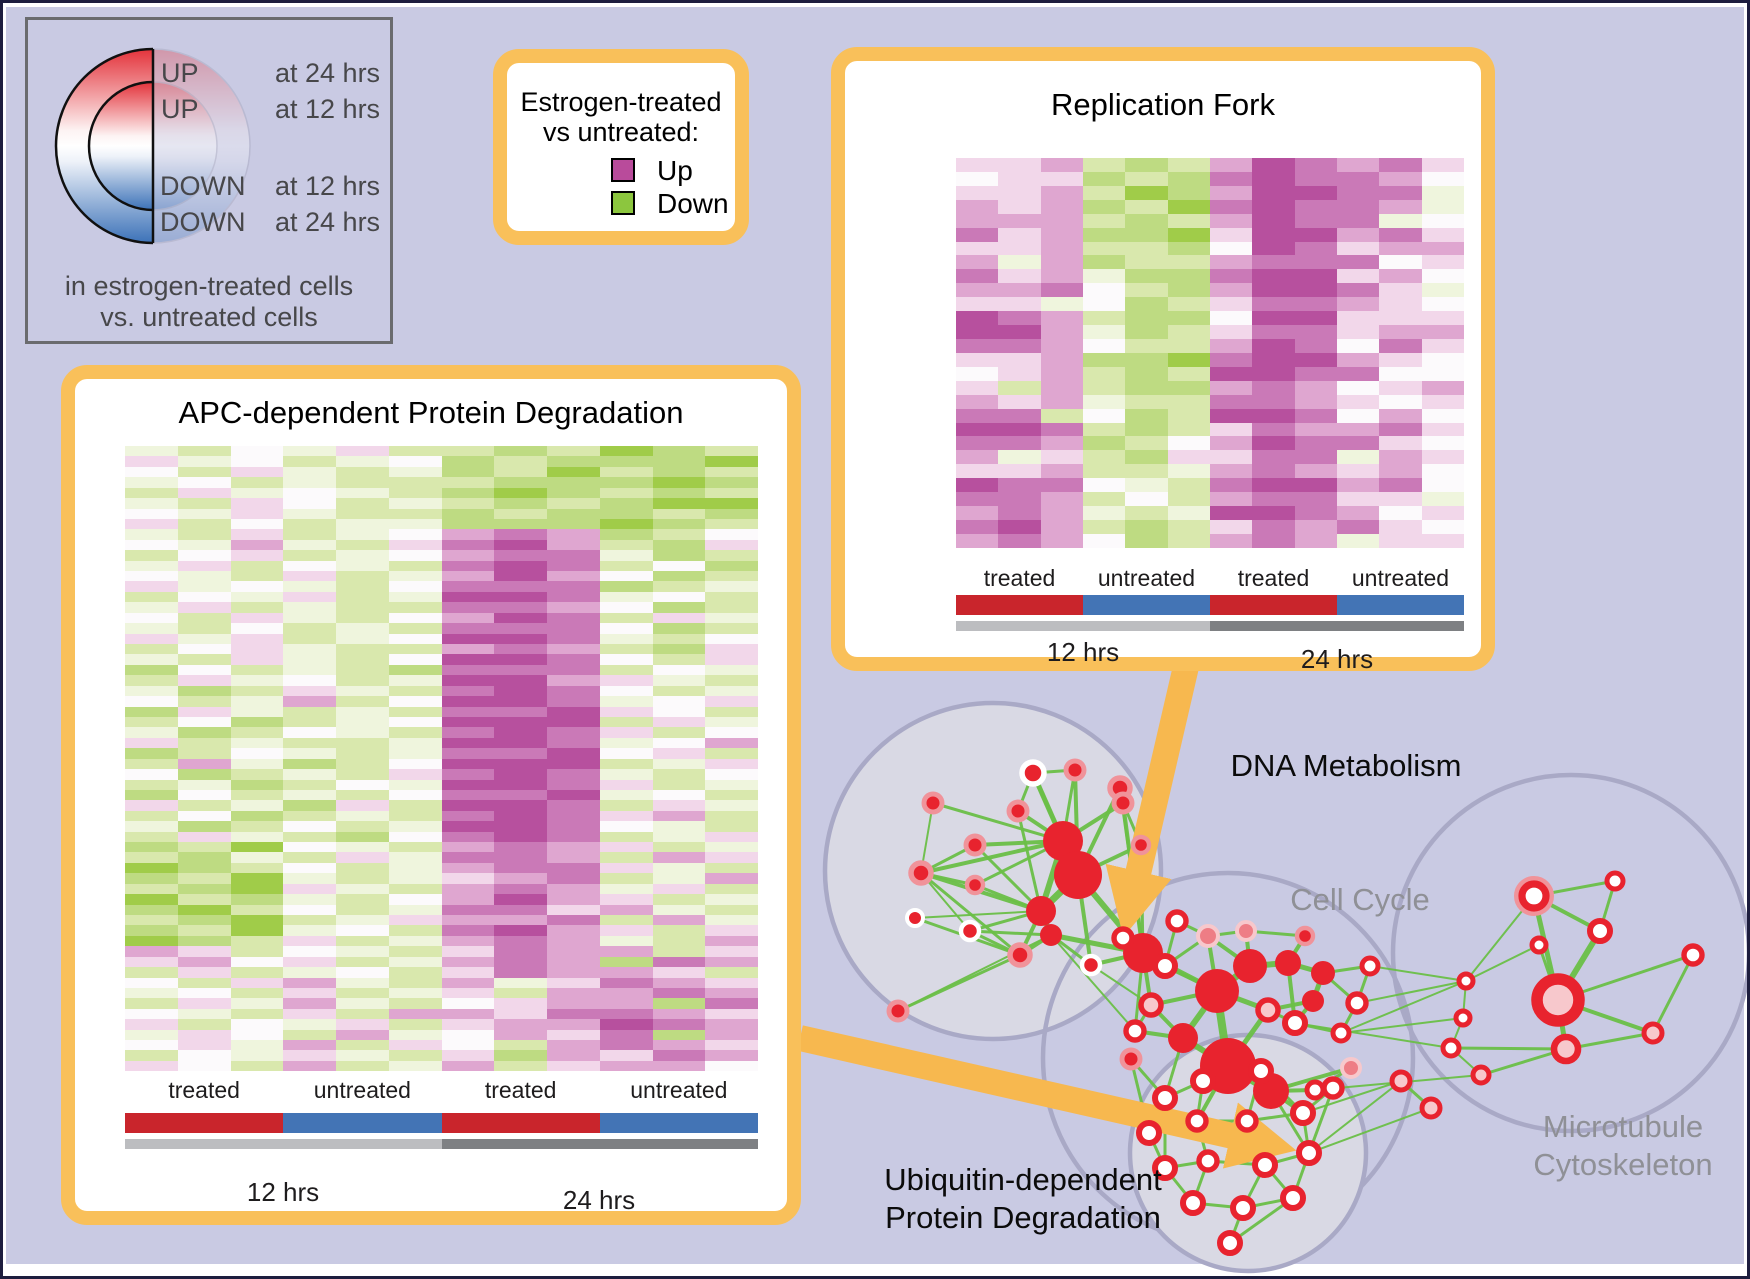 This screenshot has width=1750, height=1279. I want to click on apc-treated-label-2: treated, so click(520, 1090).